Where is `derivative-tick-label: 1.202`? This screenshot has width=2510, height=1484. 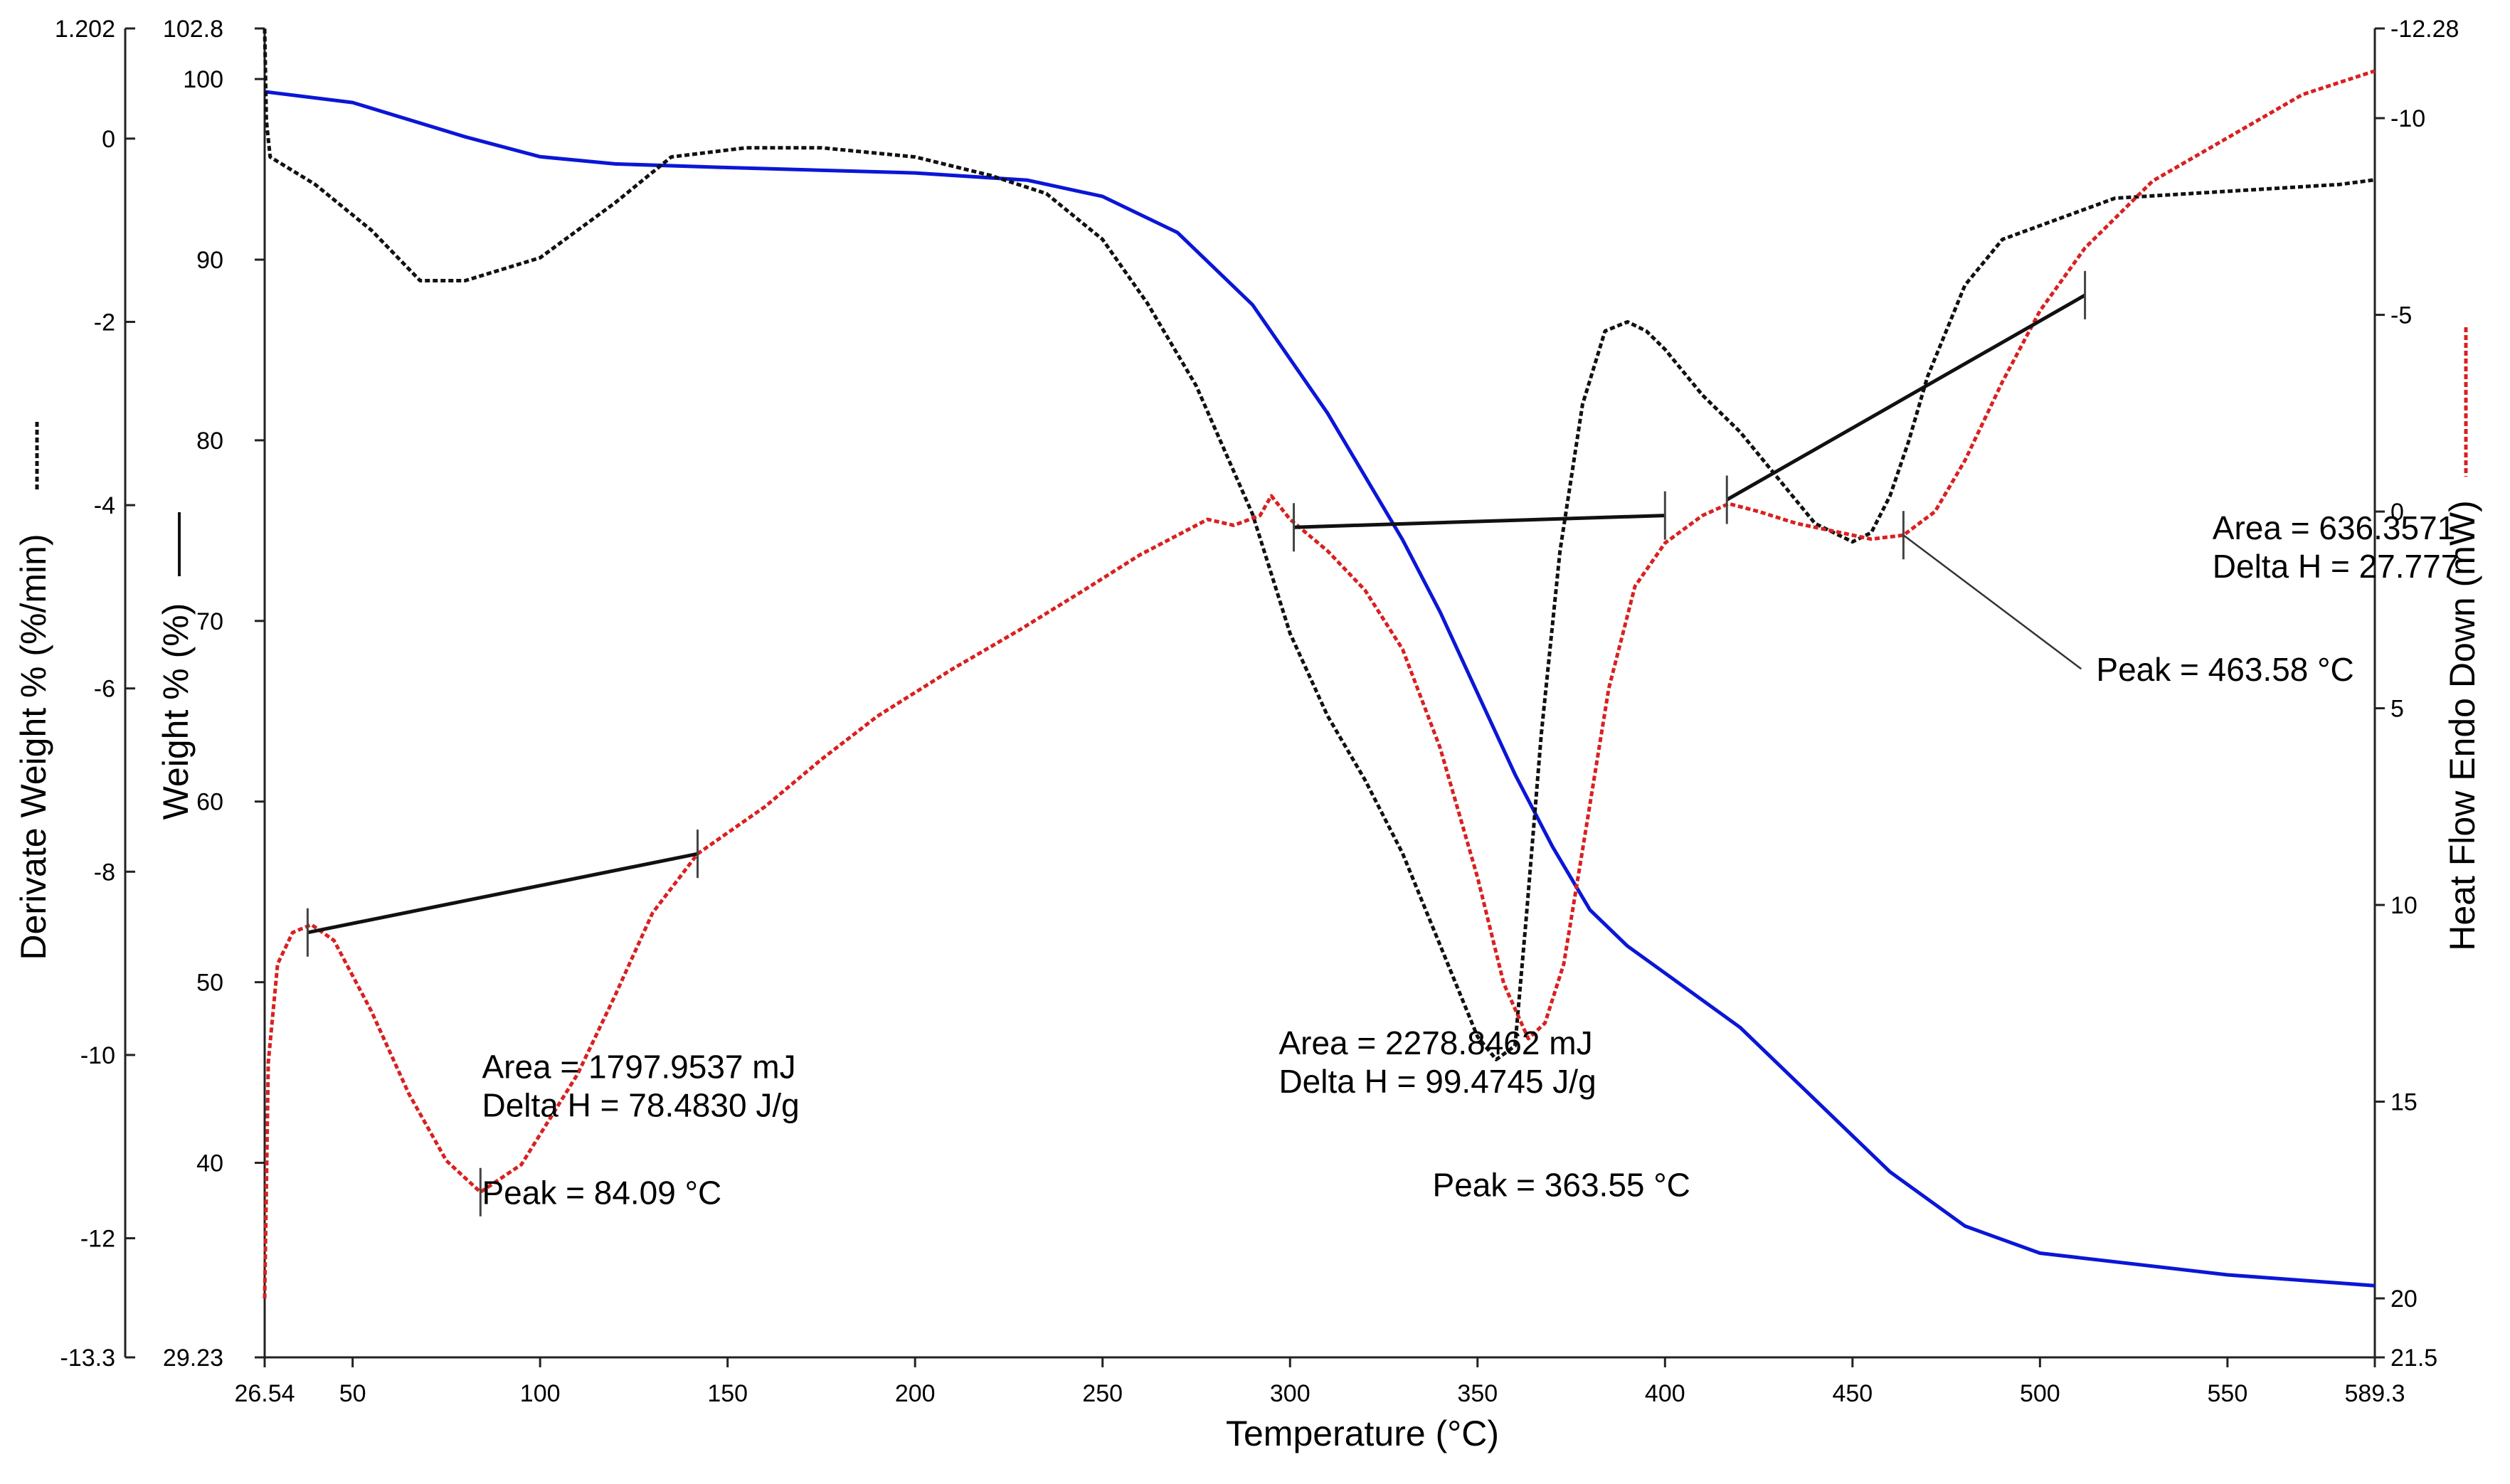
derivative-tick-label: 1.202 is located at coordinates (85, 29).